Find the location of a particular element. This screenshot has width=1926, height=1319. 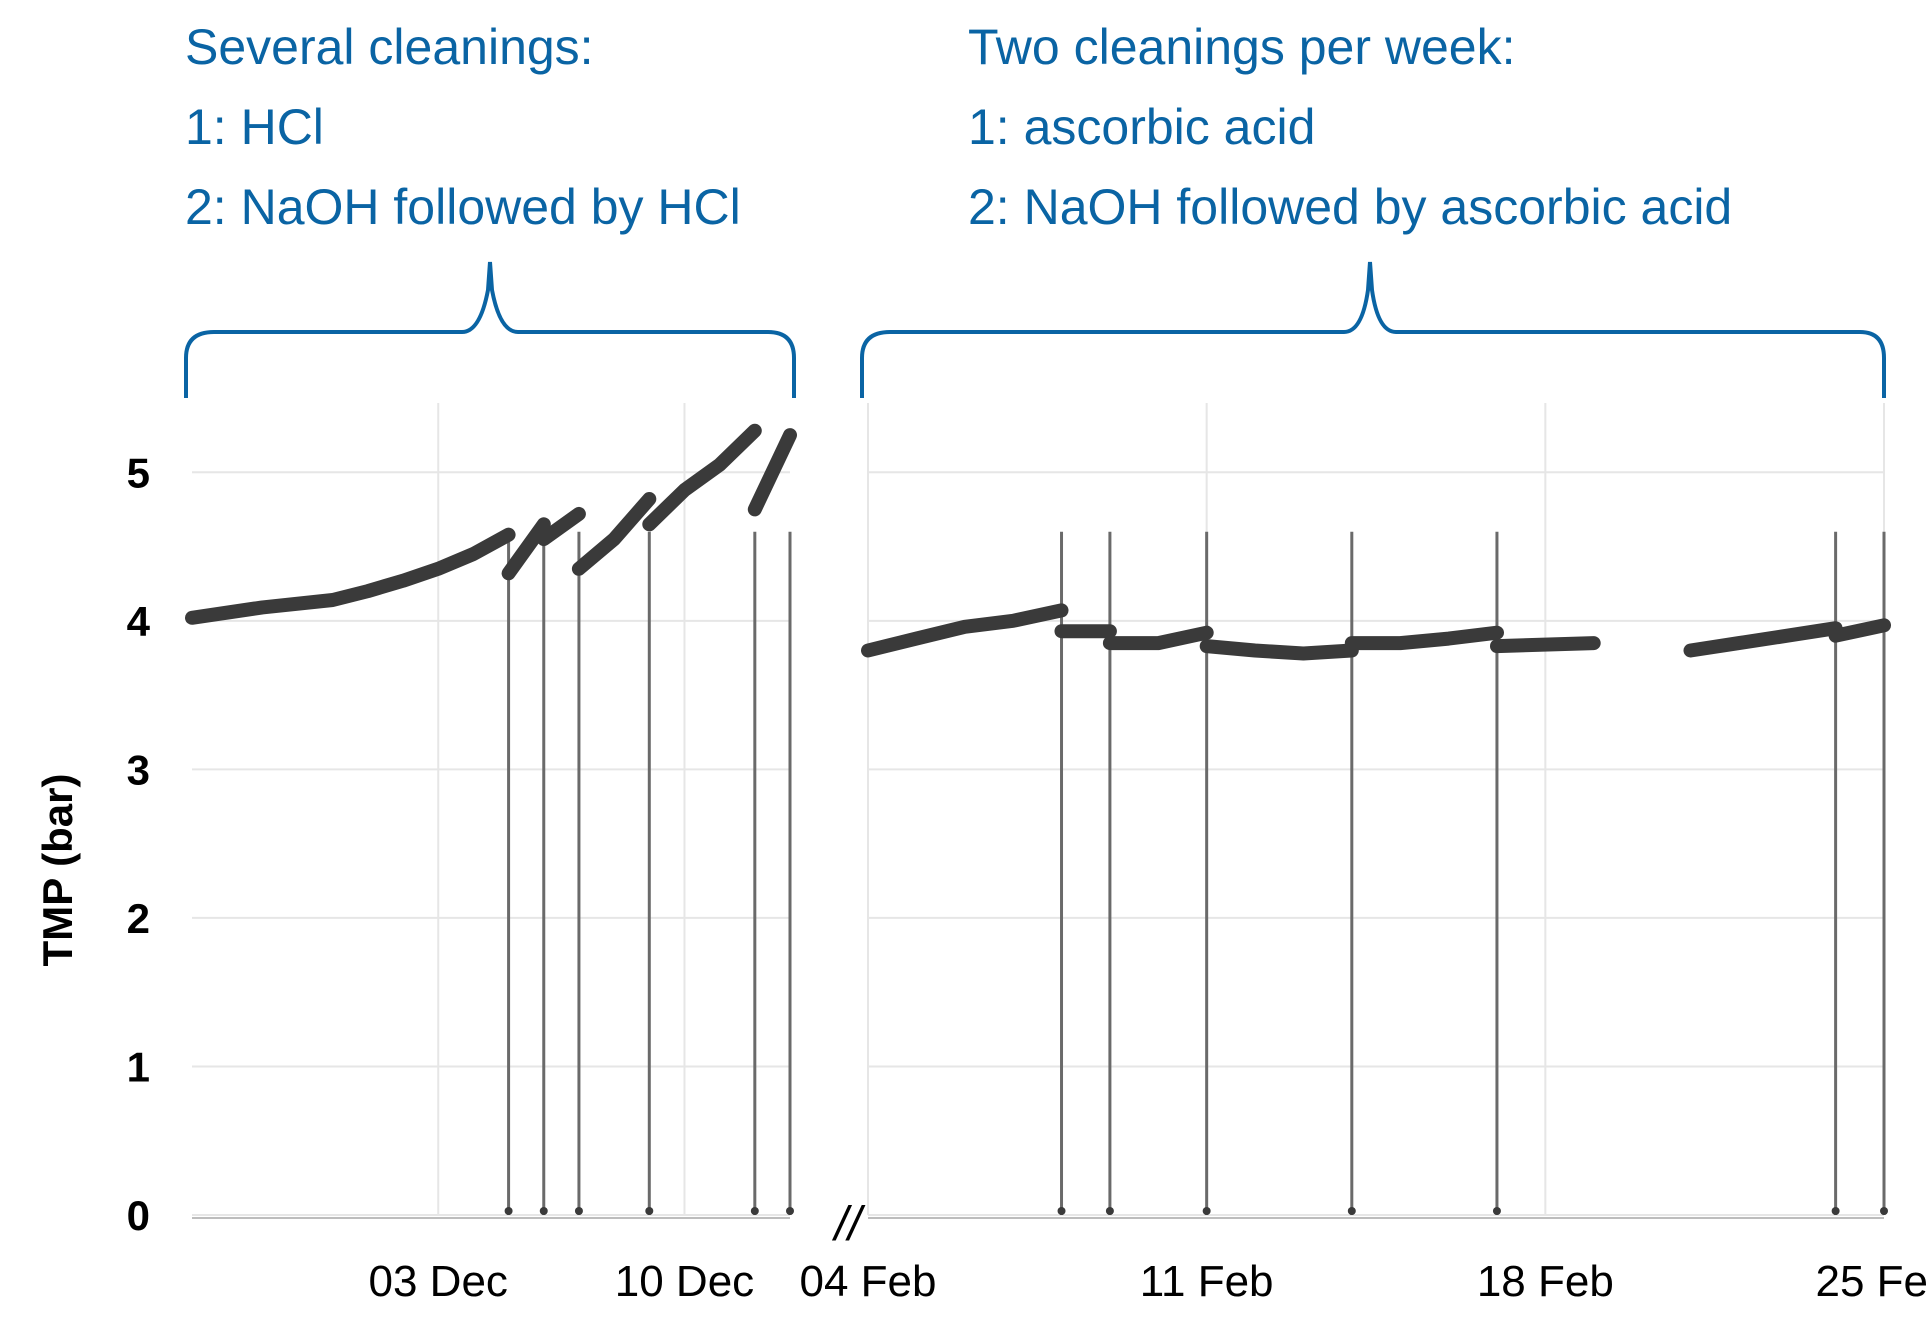

x-tick-label-1-0: 04 Feb is located at coordinates (868, 1281).